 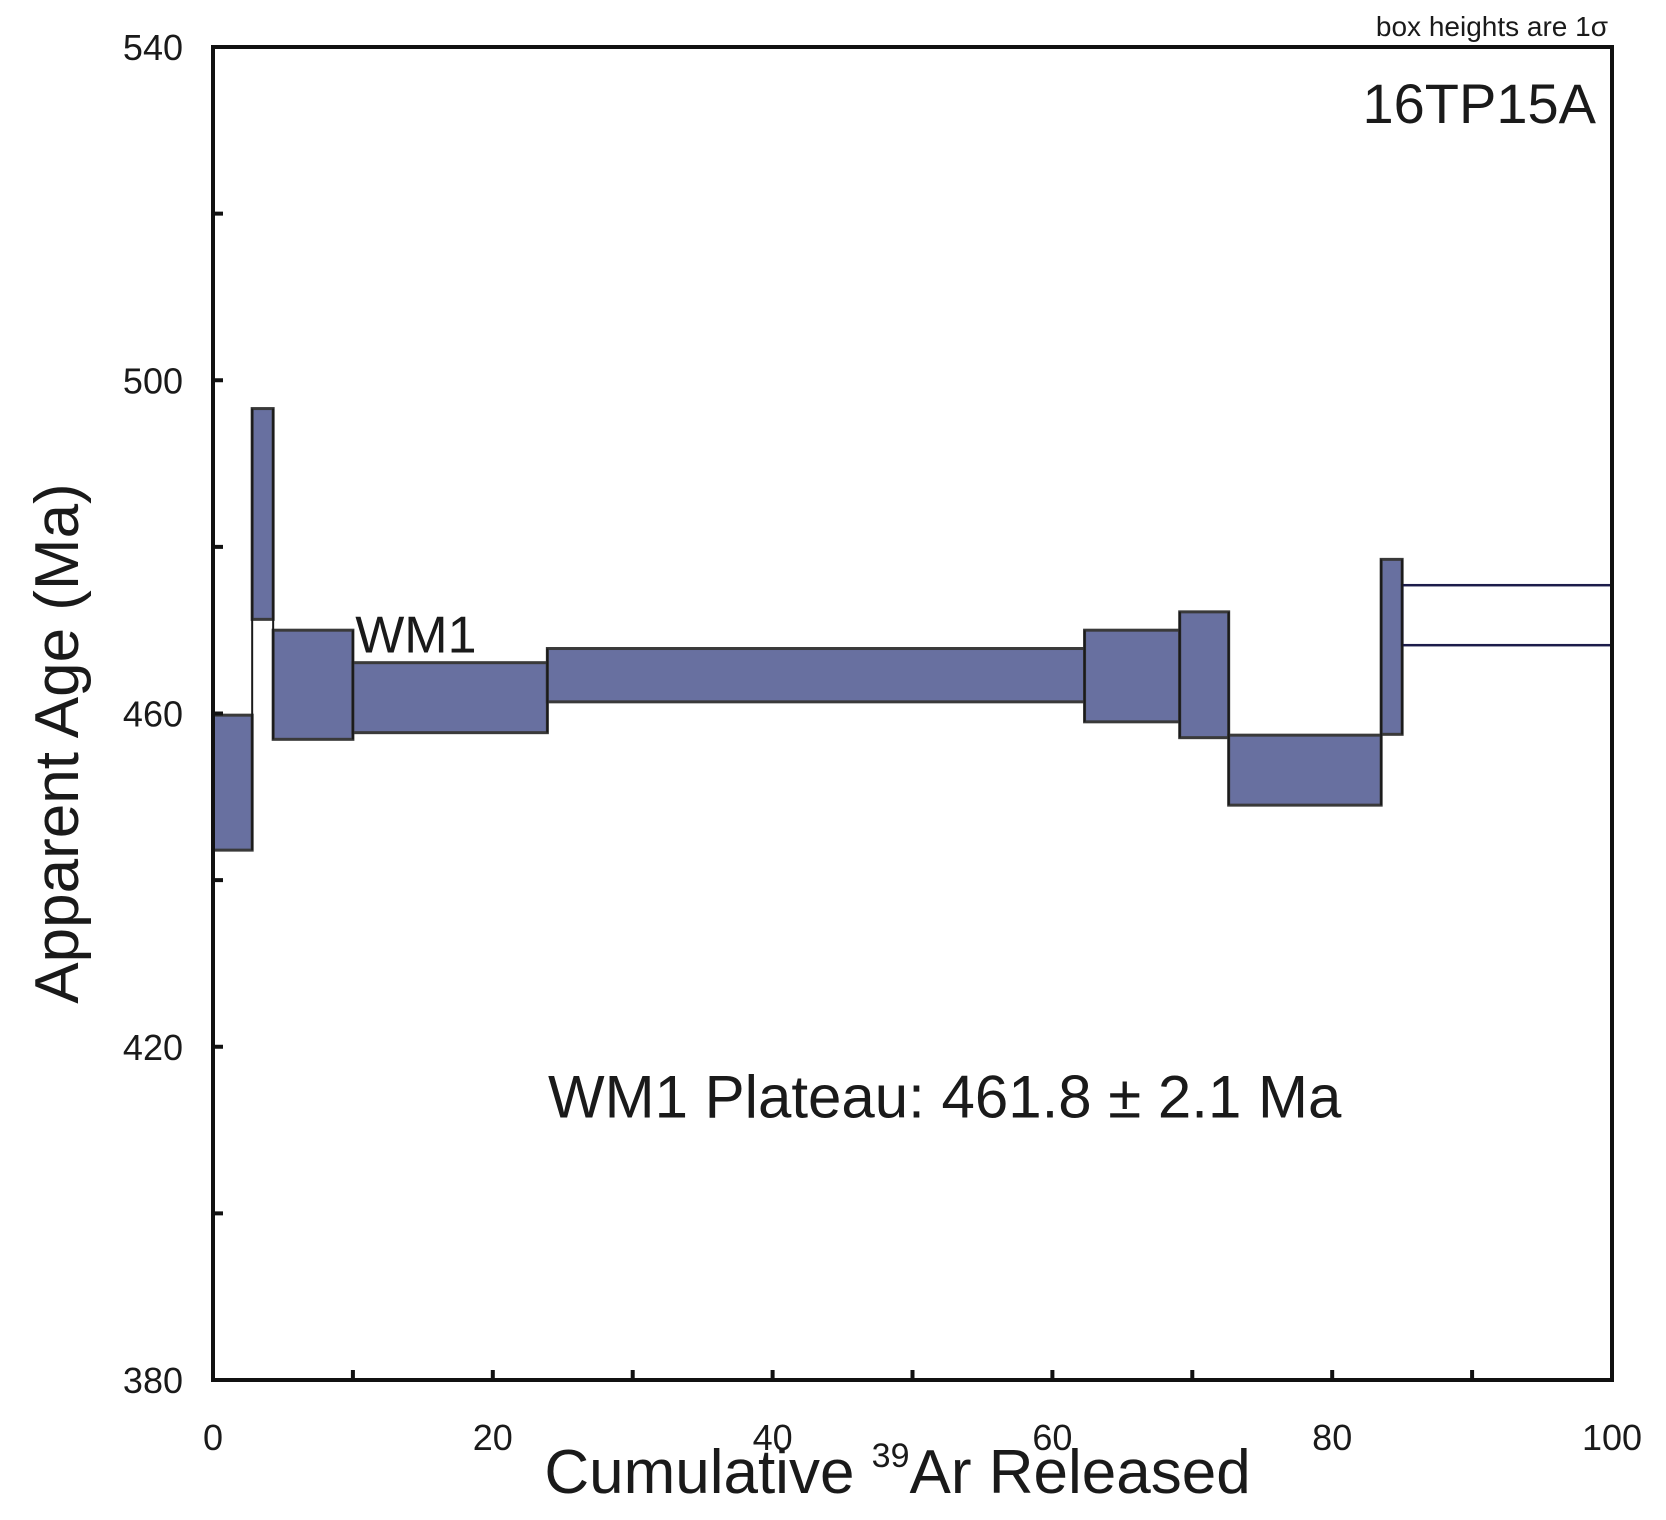 What do you see at coordinates (153, 1047) in the screenshot?
I see `y-tick-label-420: 420` at bounding box center [153, 1047].